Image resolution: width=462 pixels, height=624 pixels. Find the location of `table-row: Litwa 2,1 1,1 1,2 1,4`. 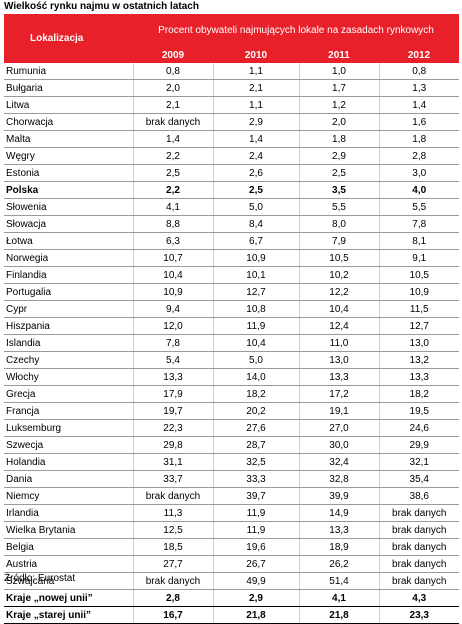

table-row: Litwa 2,1 1,1 1,2 1,4 is located at coordinates (232, 105).